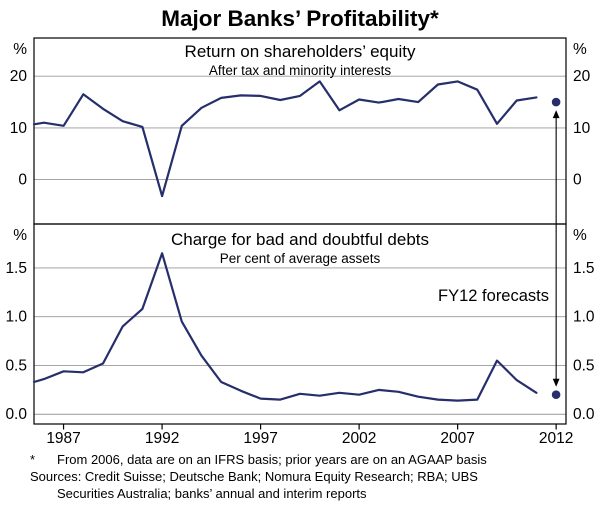  Describe the element at coordinates (584, 365) in the screenshot. I see `y-tick-label-right: 0.5` at that location.